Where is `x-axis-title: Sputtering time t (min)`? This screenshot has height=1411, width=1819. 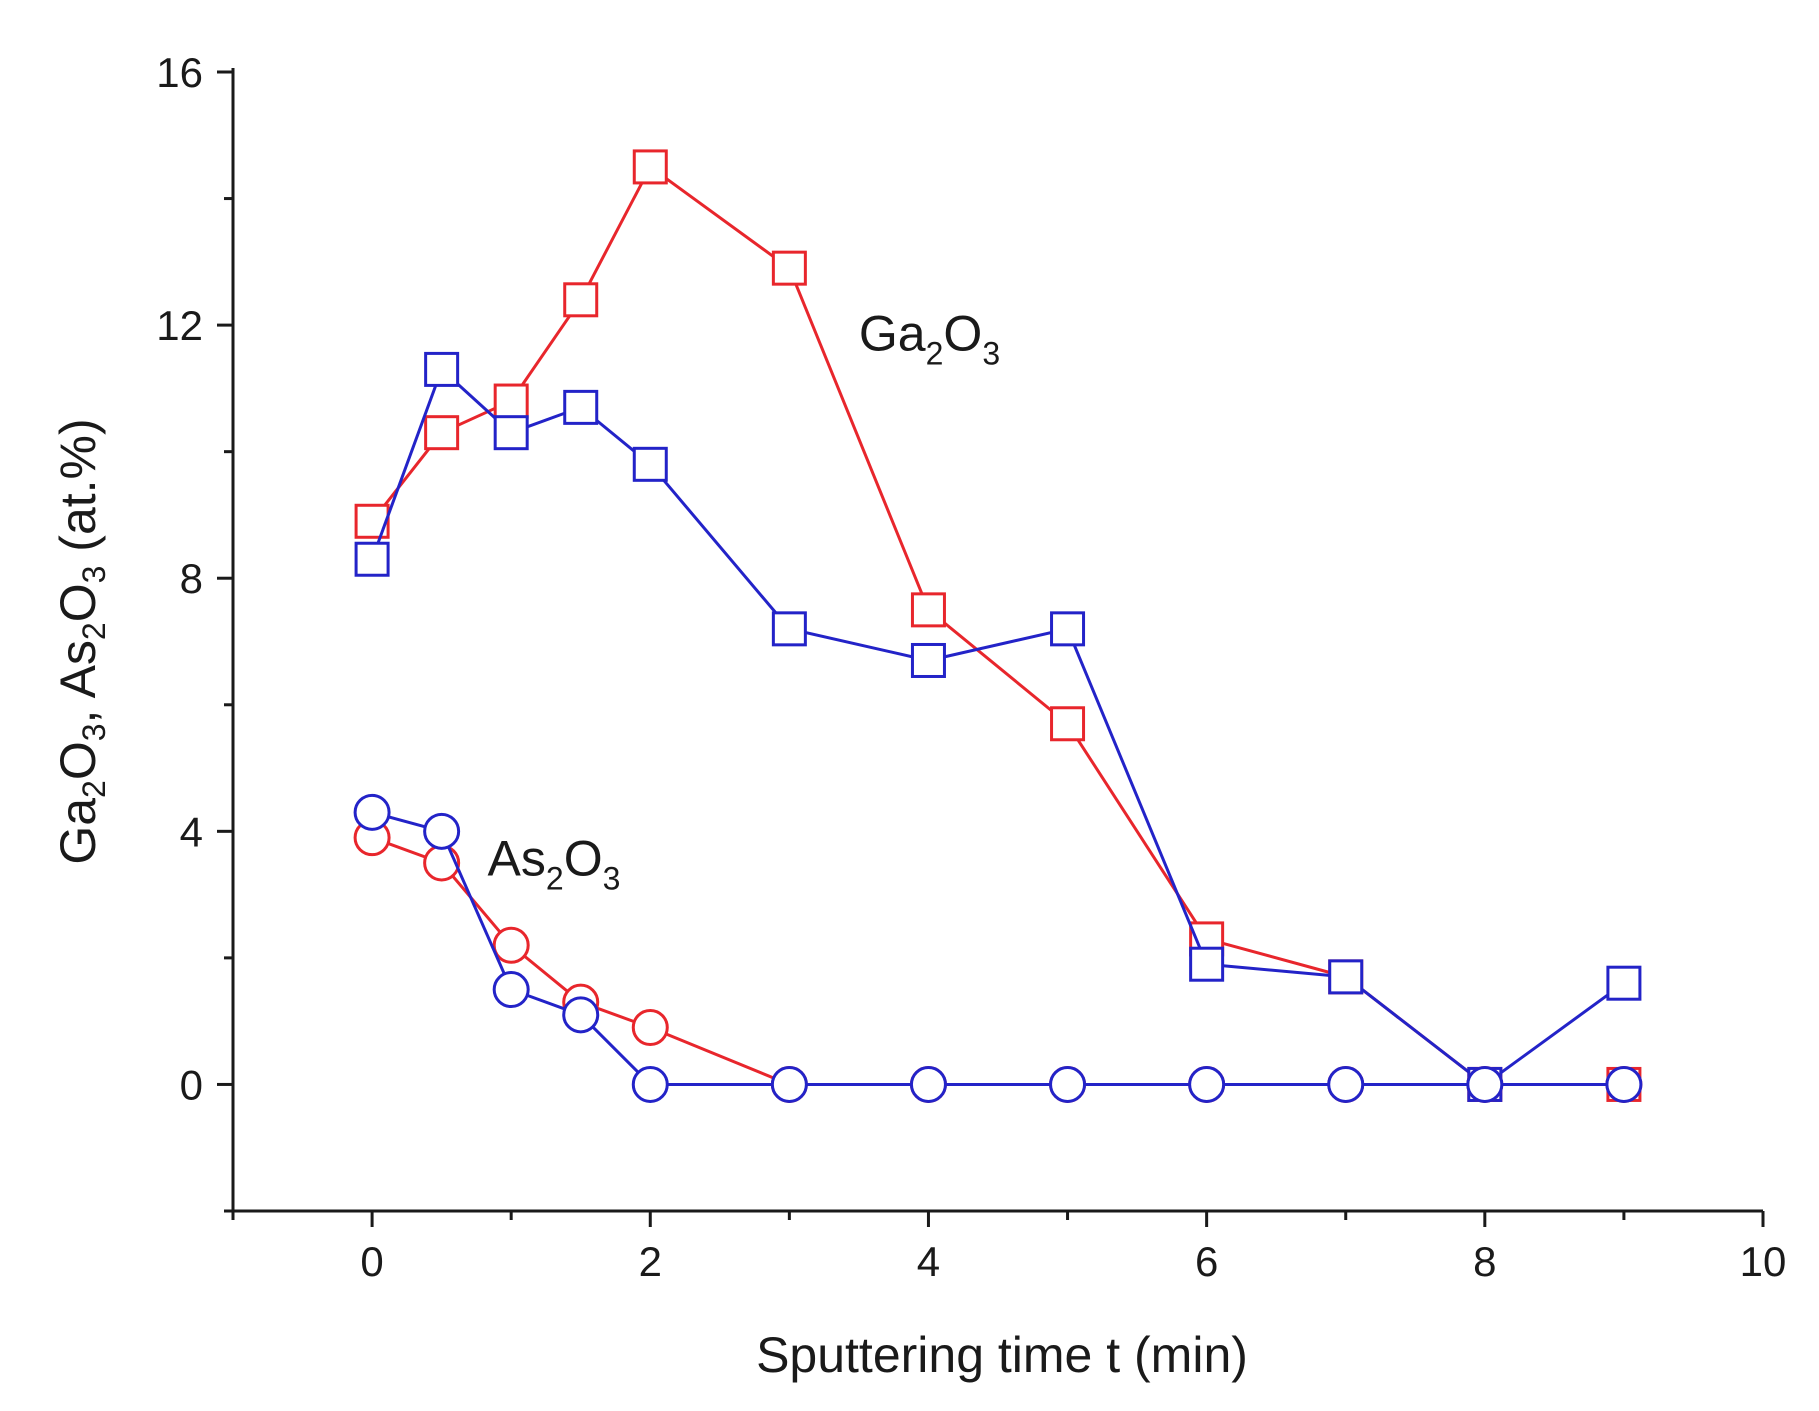
x-axis-title: Sputtering time t (min) is located at coordinates (1002, 1355).